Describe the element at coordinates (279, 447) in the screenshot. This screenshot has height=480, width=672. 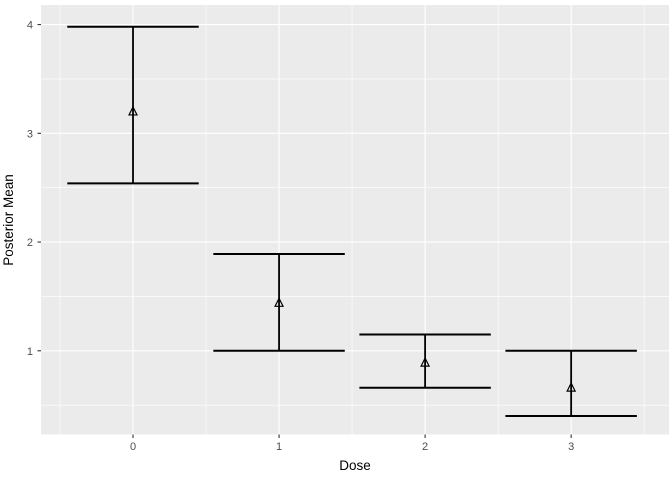
I see `x-tick-label: 1` at that location.